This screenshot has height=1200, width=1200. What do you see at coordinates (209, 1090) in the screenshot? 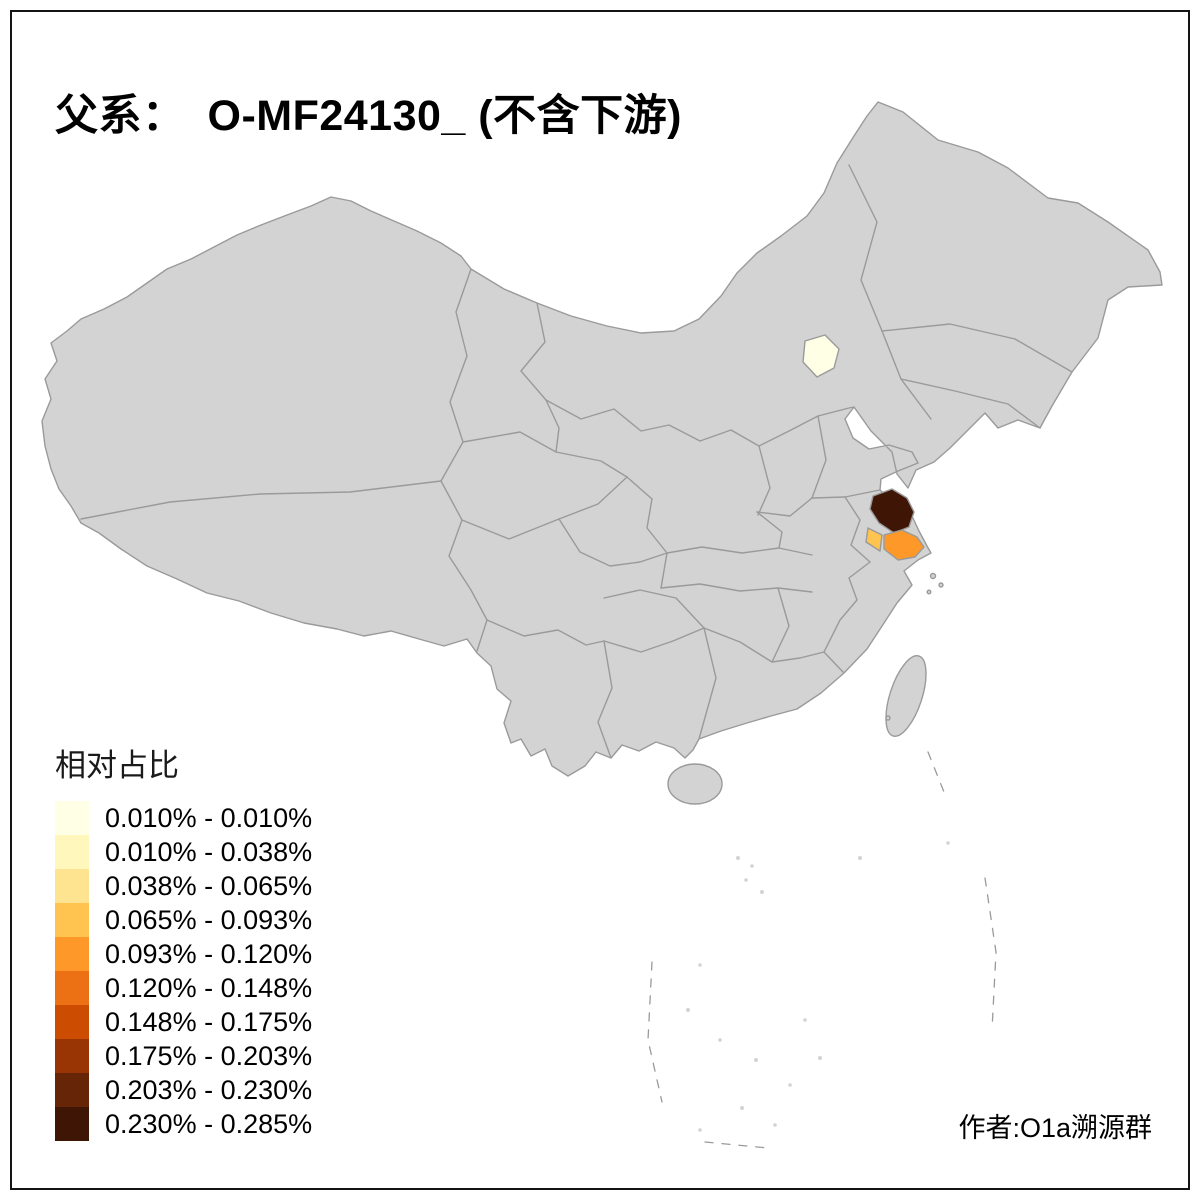
I see `legend-label: 0.203% - 0.230%` at bounding box center [209, 1090].